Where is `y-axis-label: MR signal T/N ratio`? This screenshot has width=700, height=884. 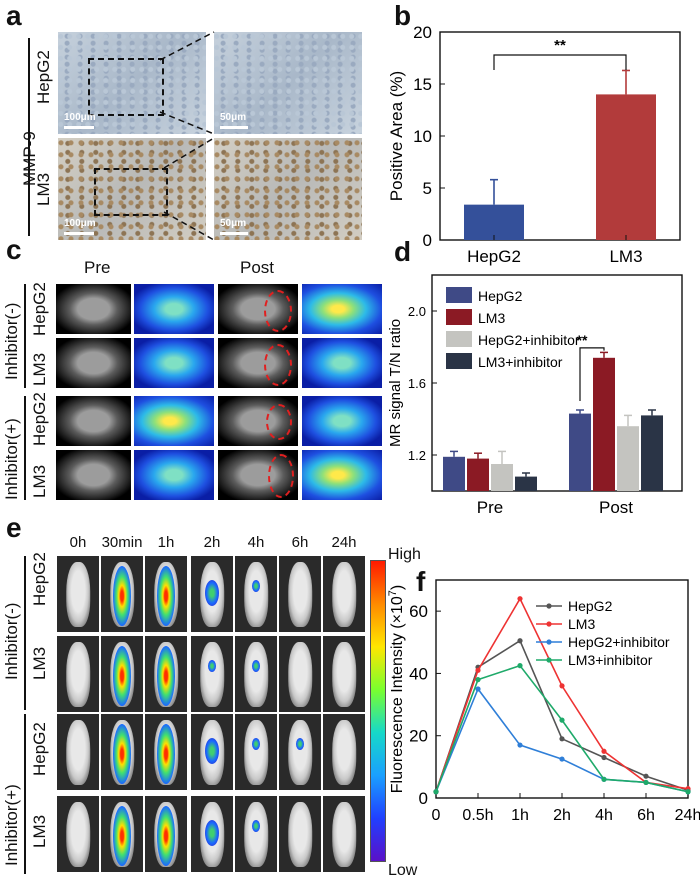
y-axis-label: MR signal T/N ratio is located at coordinates (395, 383).